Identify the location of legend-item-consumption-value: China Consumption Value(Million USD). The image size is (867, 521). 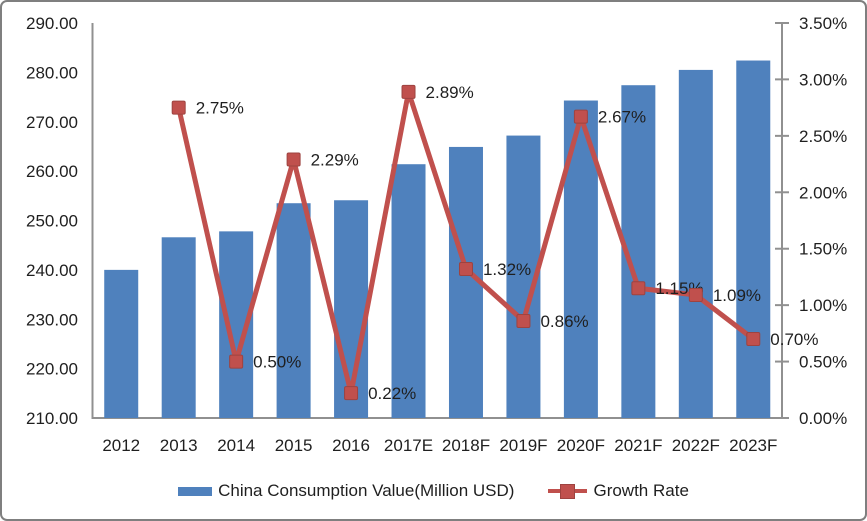
(346, 491).